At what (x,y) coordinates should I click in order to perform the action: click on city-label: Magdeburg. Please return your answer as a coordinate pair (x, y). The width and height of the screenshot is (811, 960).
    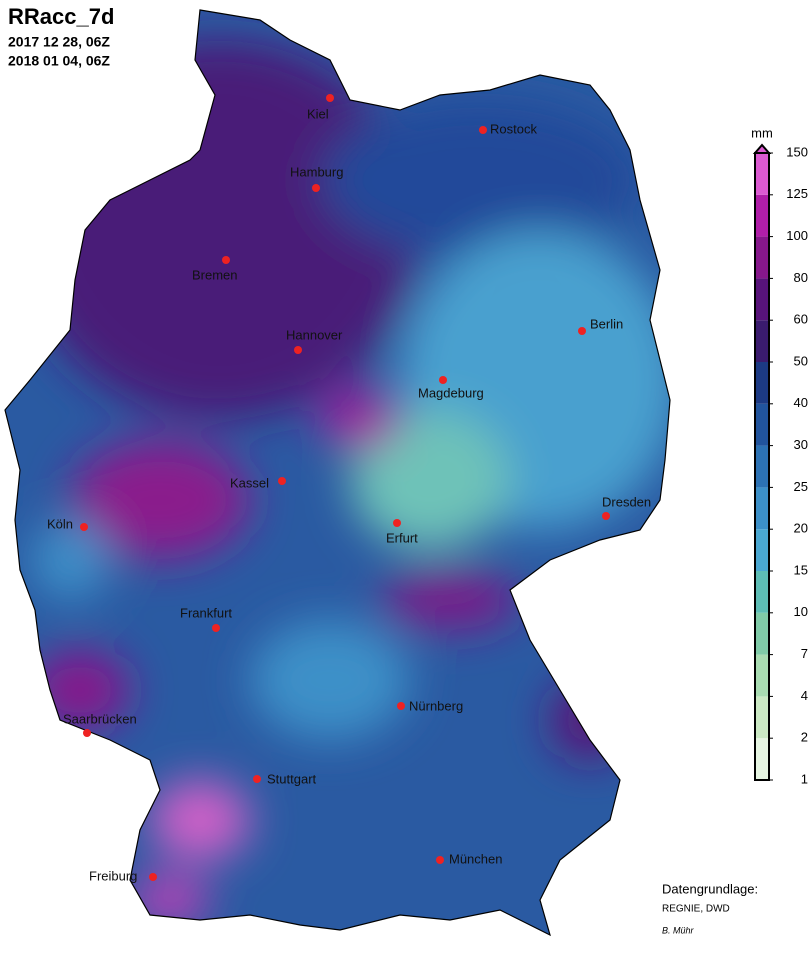
    Looking at the image, I should click on (451, 392).